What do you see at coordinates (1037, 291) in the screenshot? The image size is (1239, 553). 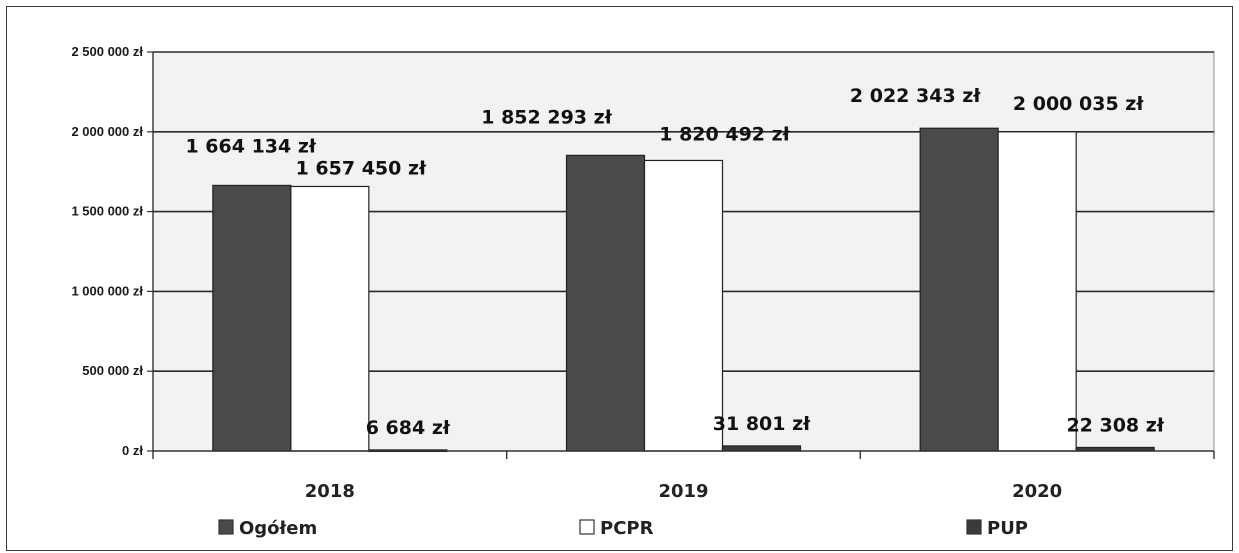 I see `bar-pcpr-2020` at bounding box center [1037, 291].